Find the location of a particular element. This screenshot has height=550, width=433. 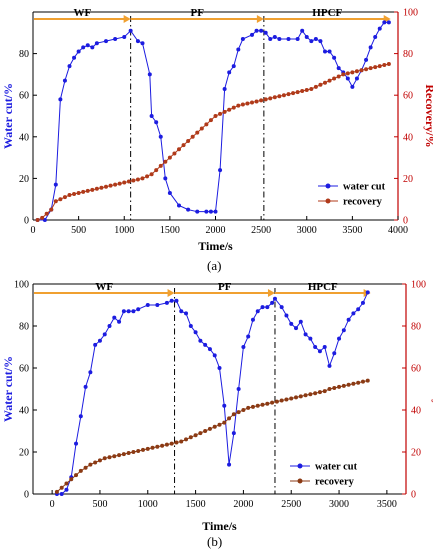

b-phase-label-0: WF is located at coordinates (104, 287).